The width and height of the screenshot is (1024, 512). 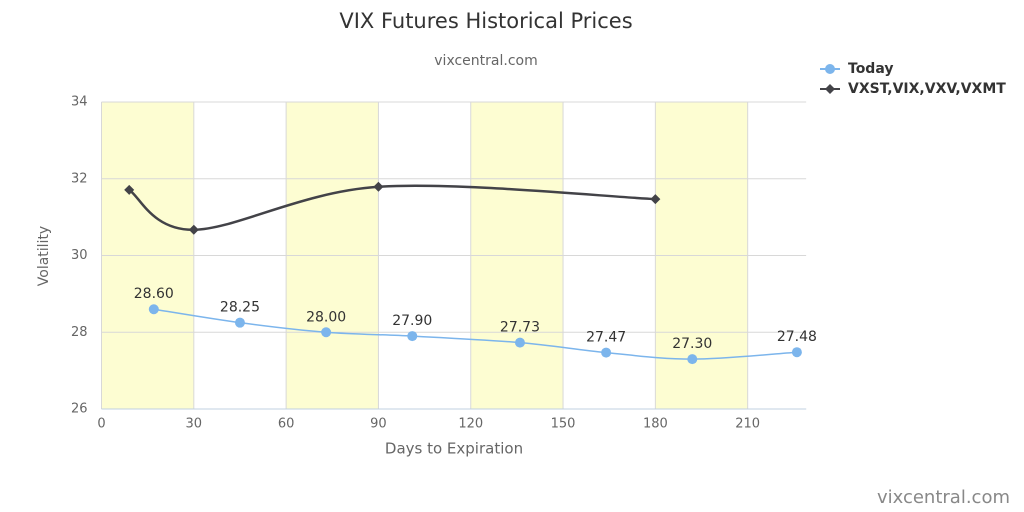 I want to click on x-tick-label: 150, so click(x=563, y=424).